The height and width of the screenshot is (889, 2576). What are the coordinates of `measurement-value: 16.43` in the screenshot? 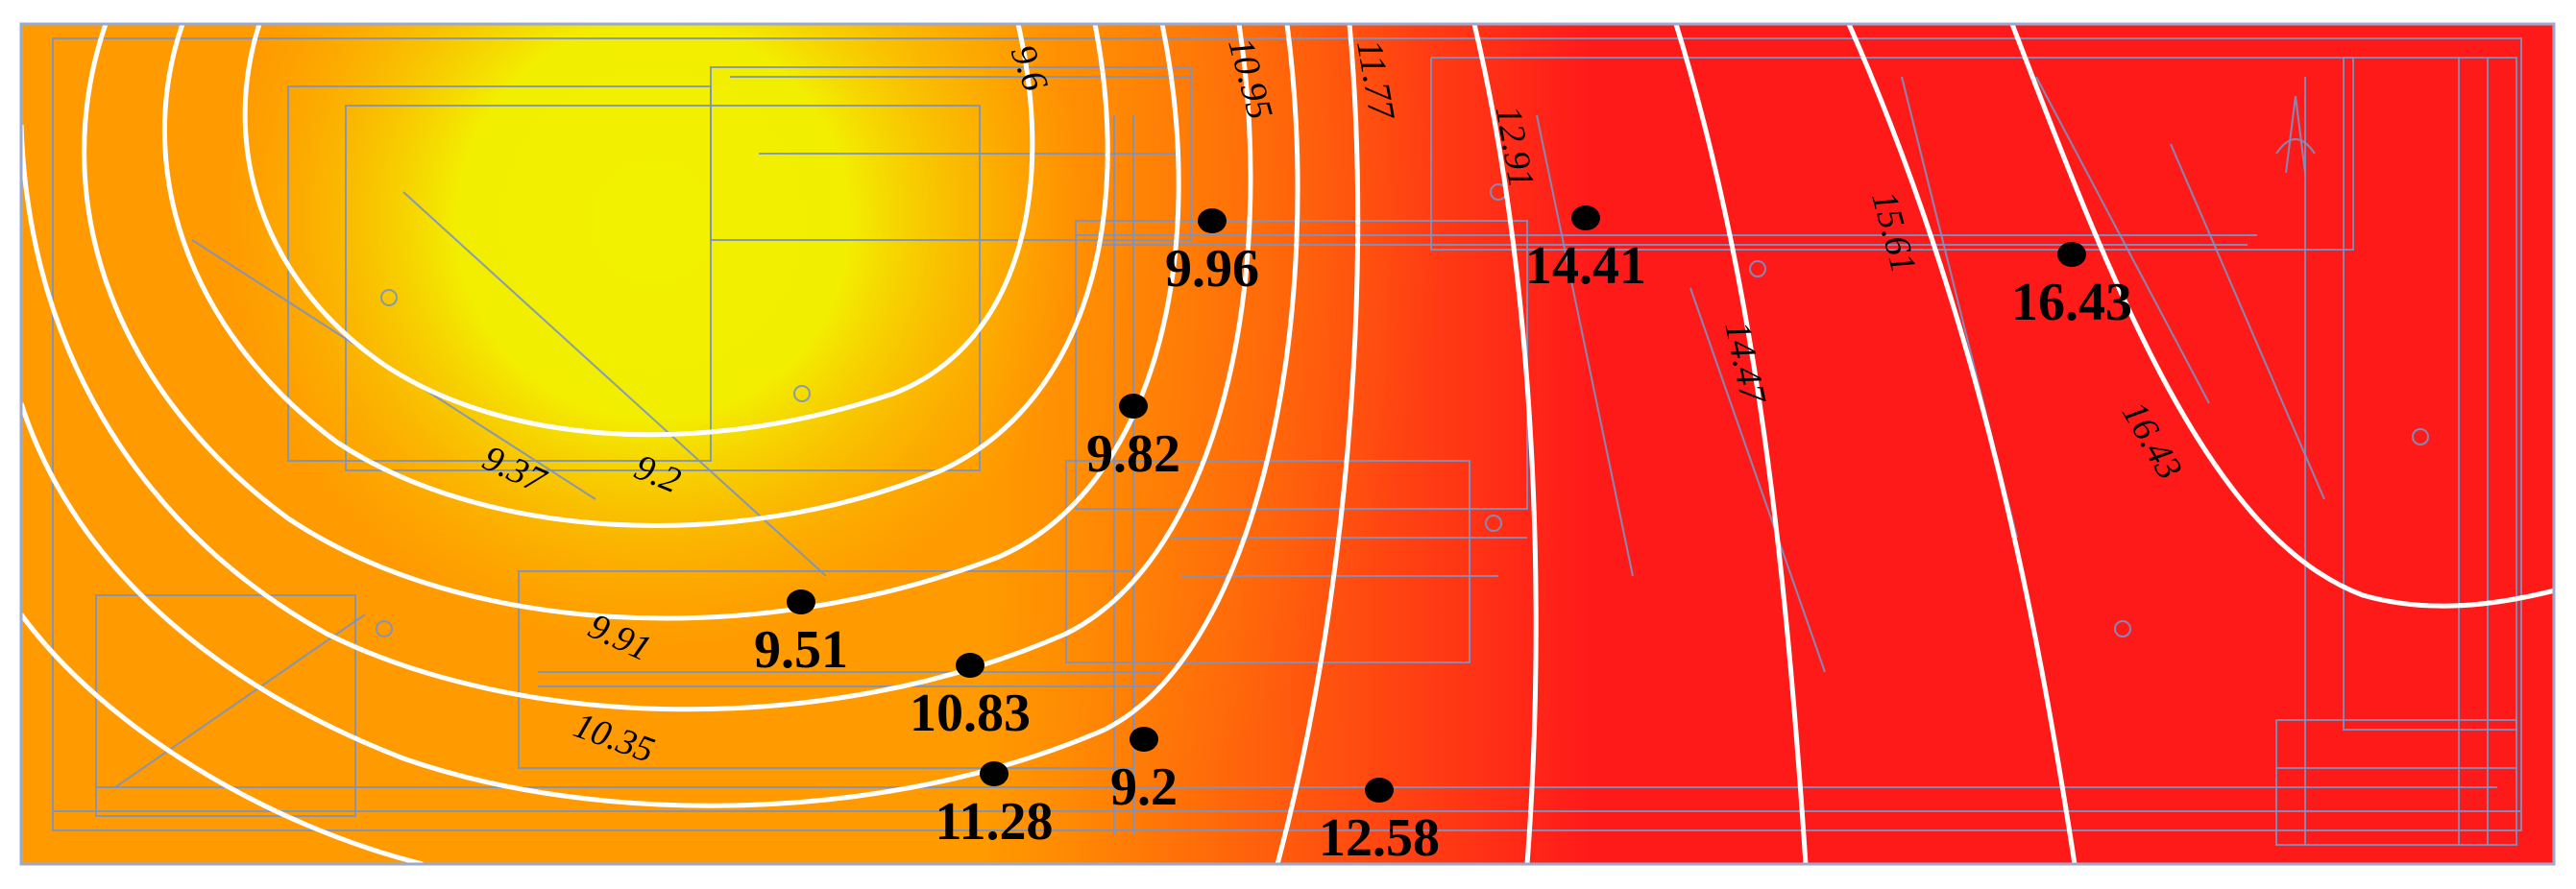 It's located at (2072, 303).